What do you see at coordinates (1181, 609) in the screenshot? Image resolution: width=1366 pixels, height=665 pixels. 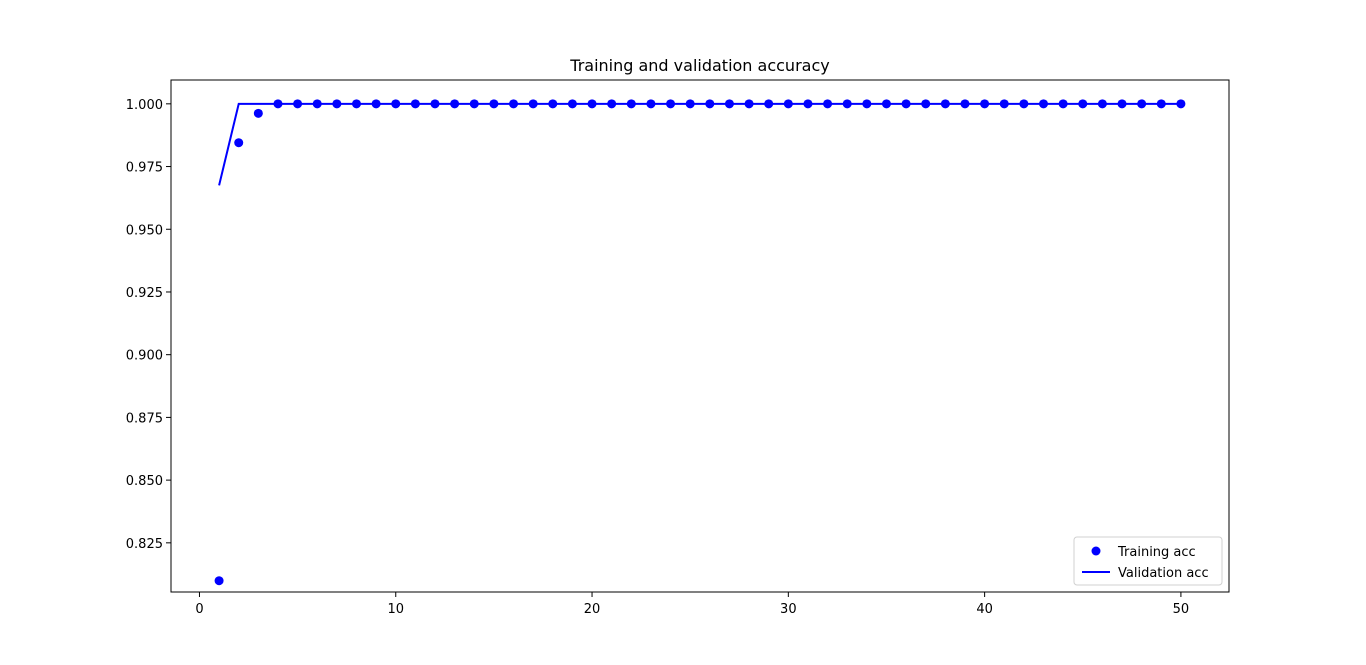 I see `x-tick-label: 50` at bounding box center [1181, 609].